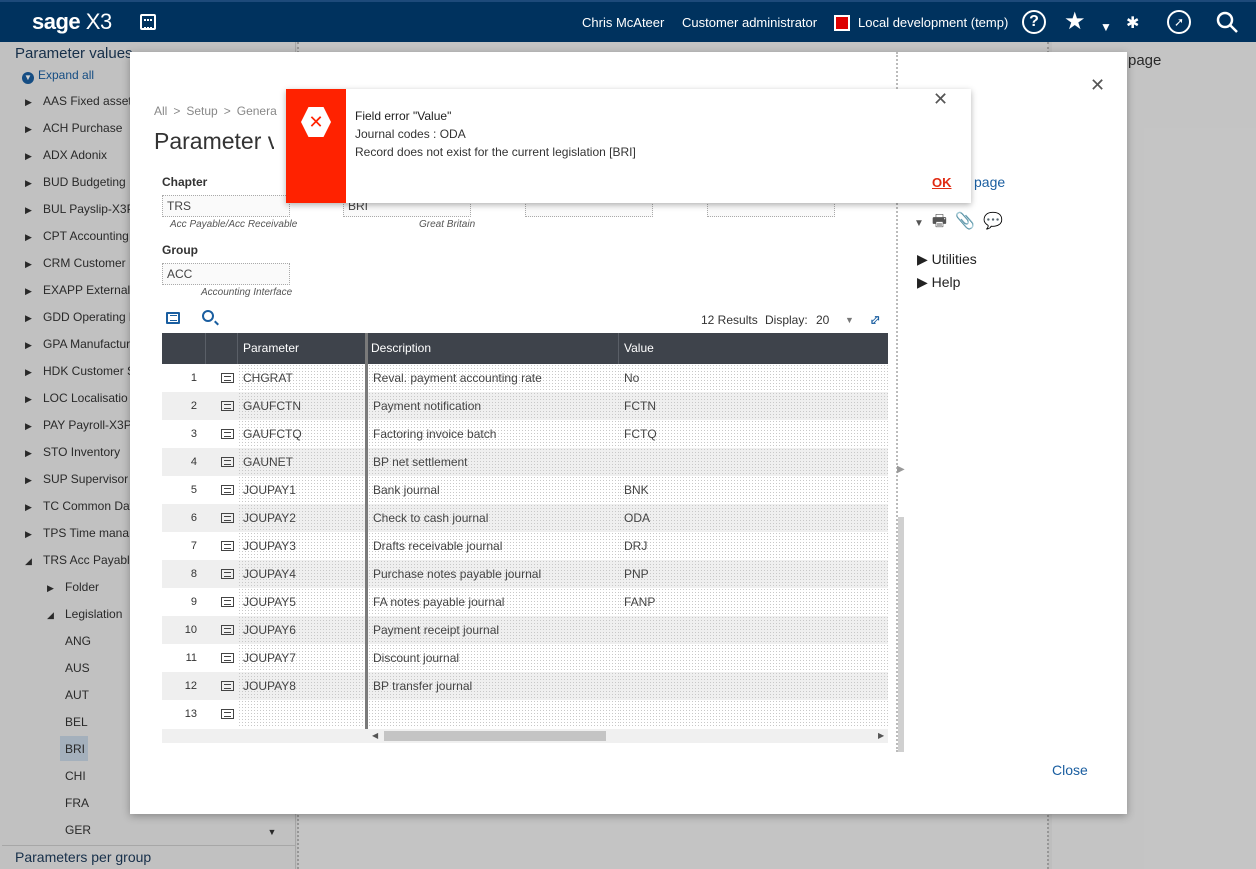 The width and height of the screenshot is (1256, 869). I want to click on calendar-icon, so click(148, 22).